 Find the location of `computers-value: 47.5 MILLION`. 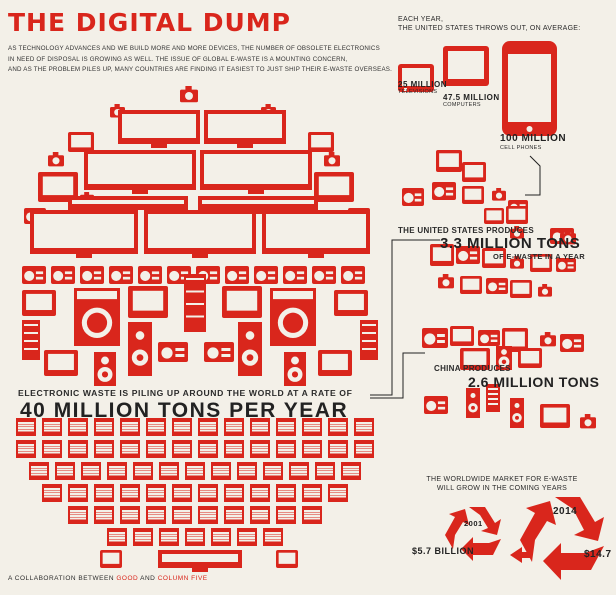

computers-value: 47.5 MILLION is located at coordinates (471, 97).